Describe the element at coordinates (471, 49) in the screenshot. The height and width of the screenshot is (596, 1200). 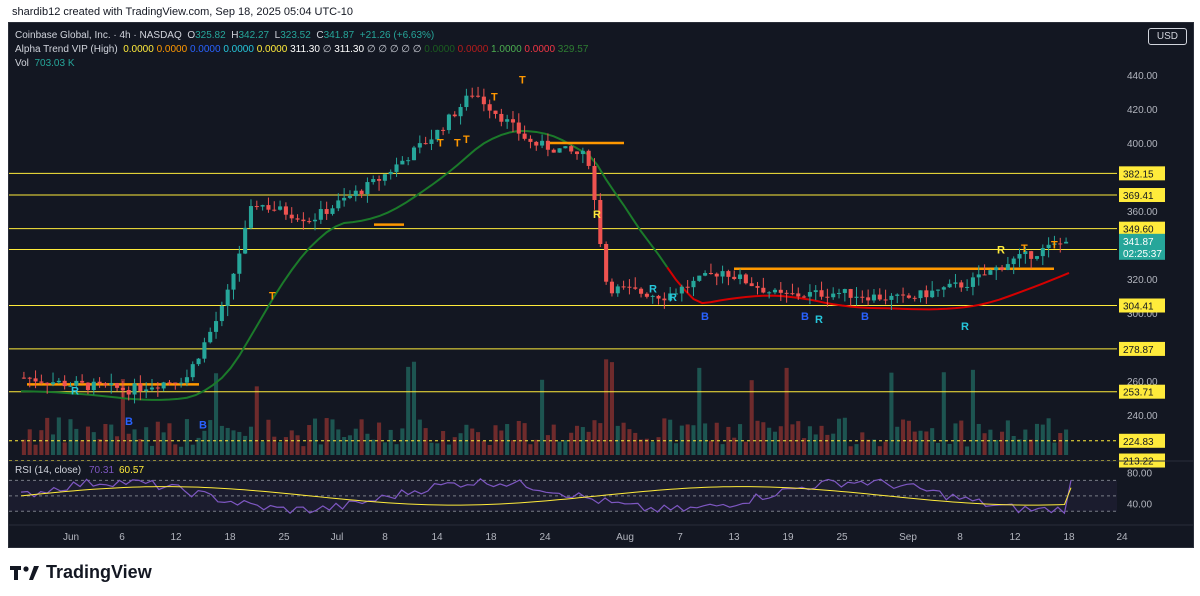
I see `indicator-value: 0.0000` at that location.